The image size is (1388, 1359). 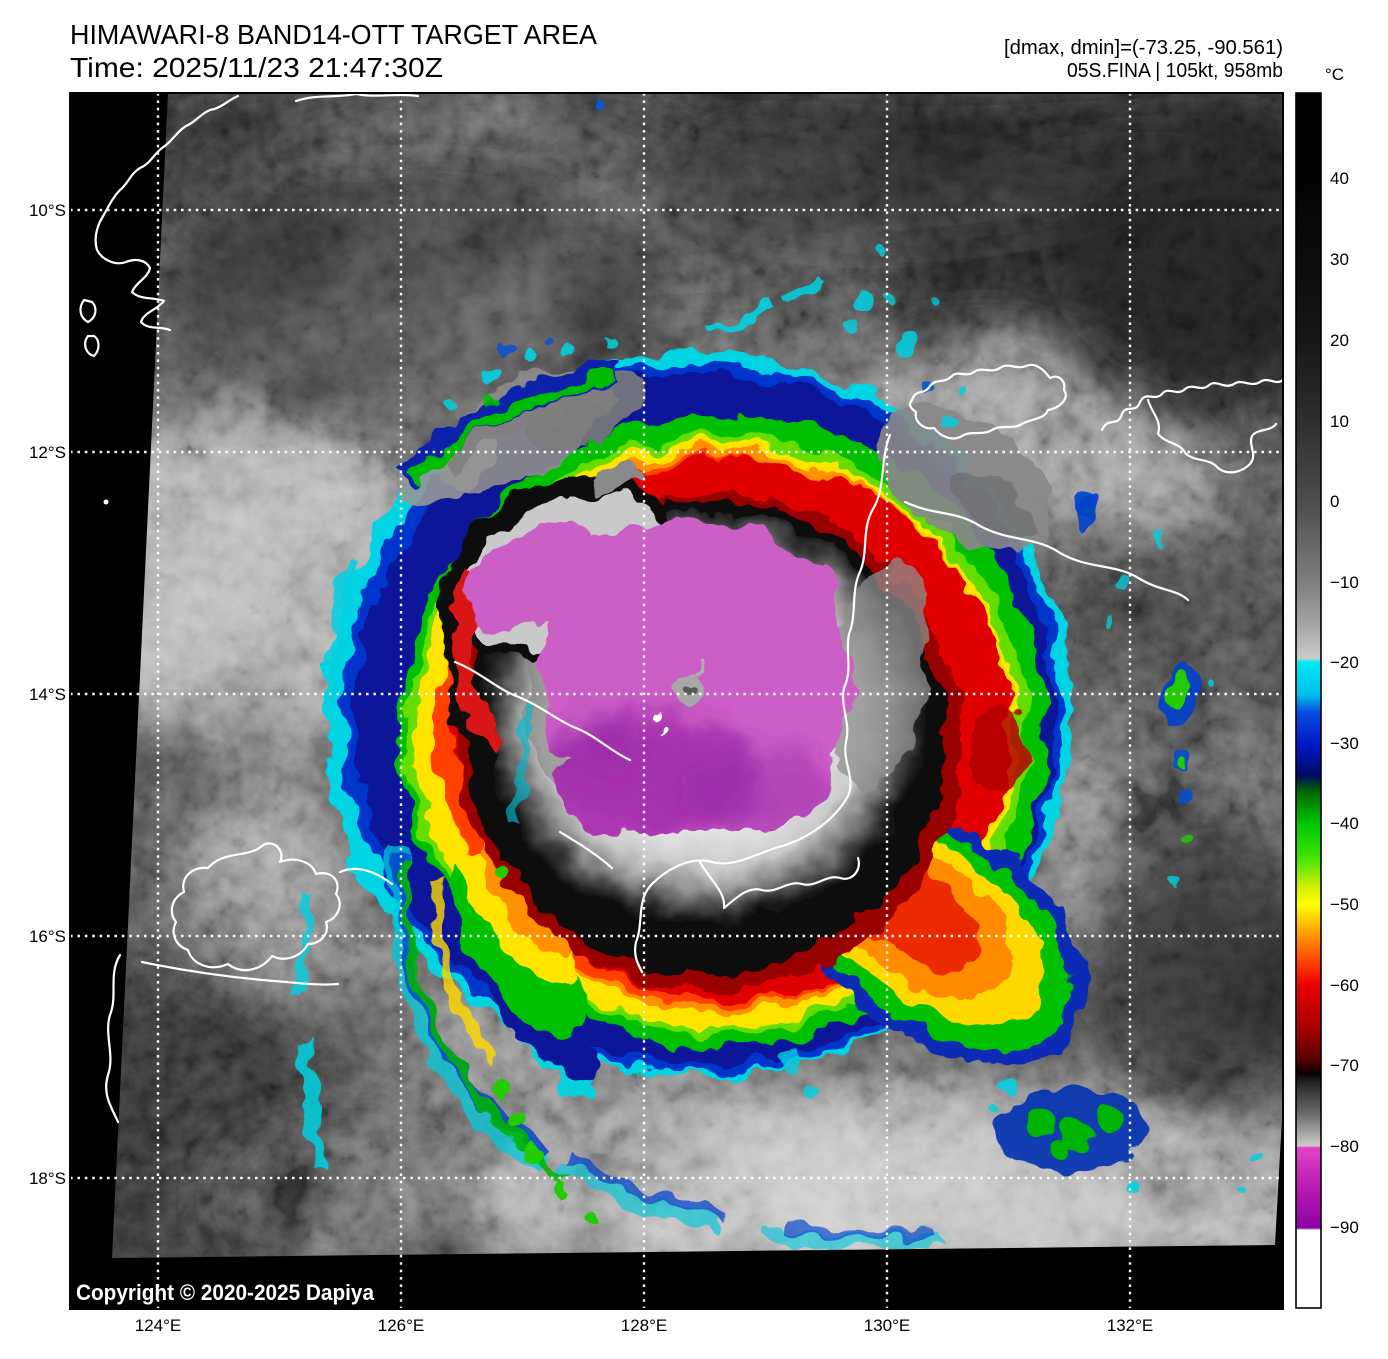 What do you see at coordinates (47, 210) in the screenshot?
I see `svg-text: 10°S` at bounding box center [47, 210].